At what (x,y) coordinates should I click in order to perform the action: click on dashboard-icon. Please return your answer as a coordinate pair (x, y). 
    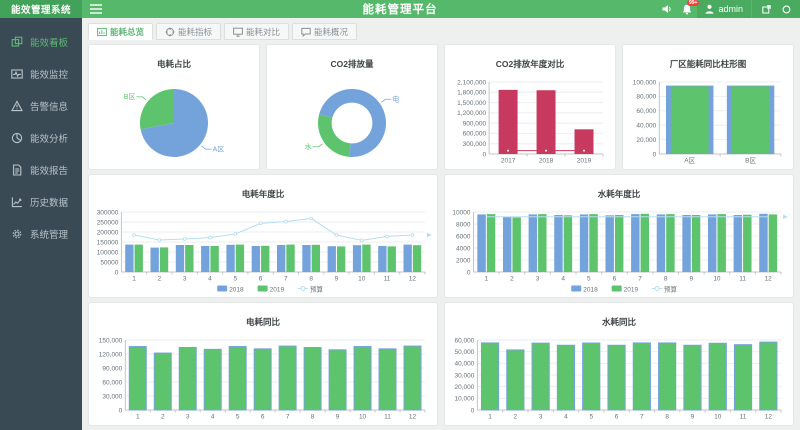
    Looking at the image, I should click on (17, 41).